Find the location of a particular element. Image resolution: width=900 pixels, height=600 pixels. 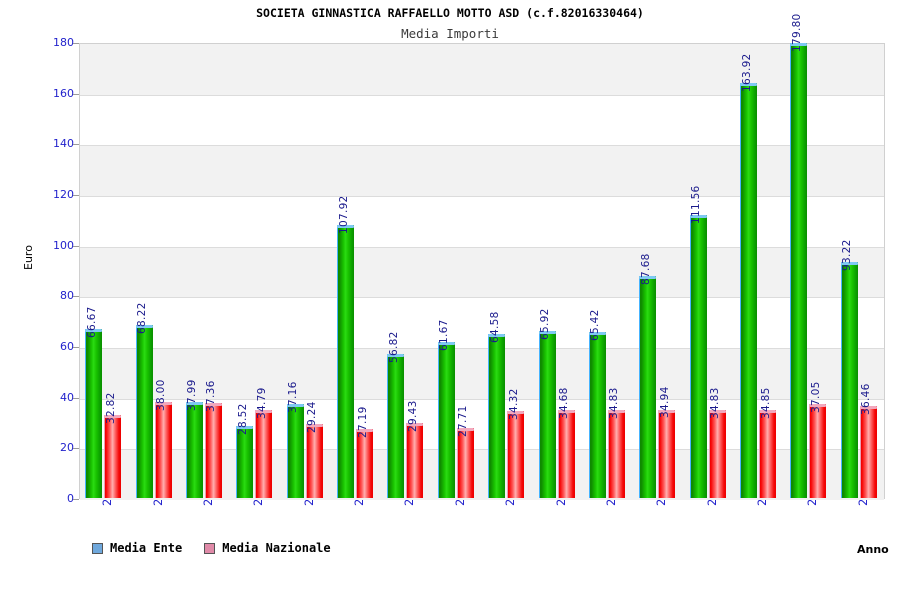

bar-value-label: 34.32 is located at coordinates (513, 404).